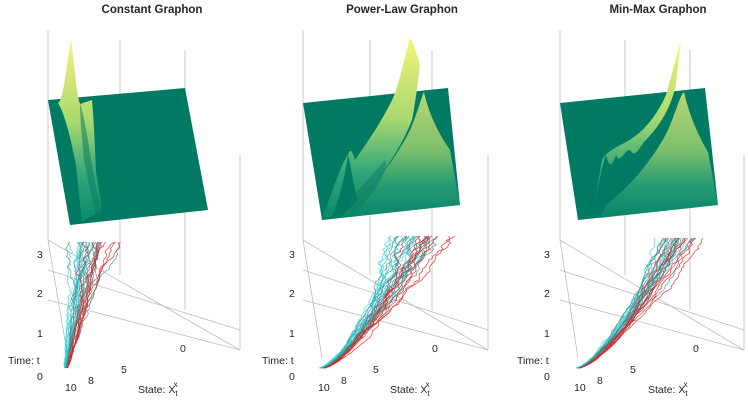 The height and width of the screenshot is (403, 748). Describe the element at coordinates (152, 10) in the screenshot. I see `chart-title: Constant Graphon` at that location.